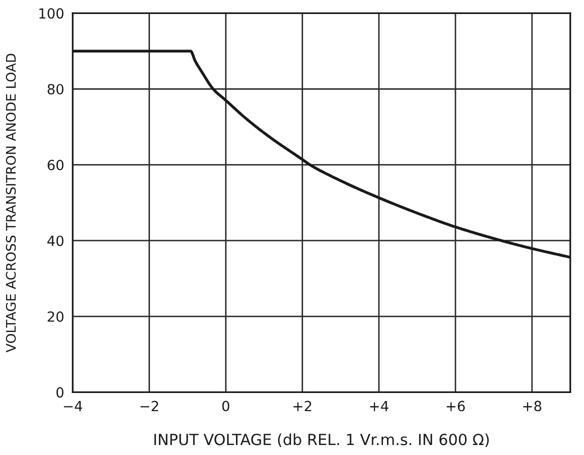 The height and width of the screenshot is (455, 584). Describe the element at coordinates (73, 406) in the screenshot. I see `x-tick-label: −4` at that location.